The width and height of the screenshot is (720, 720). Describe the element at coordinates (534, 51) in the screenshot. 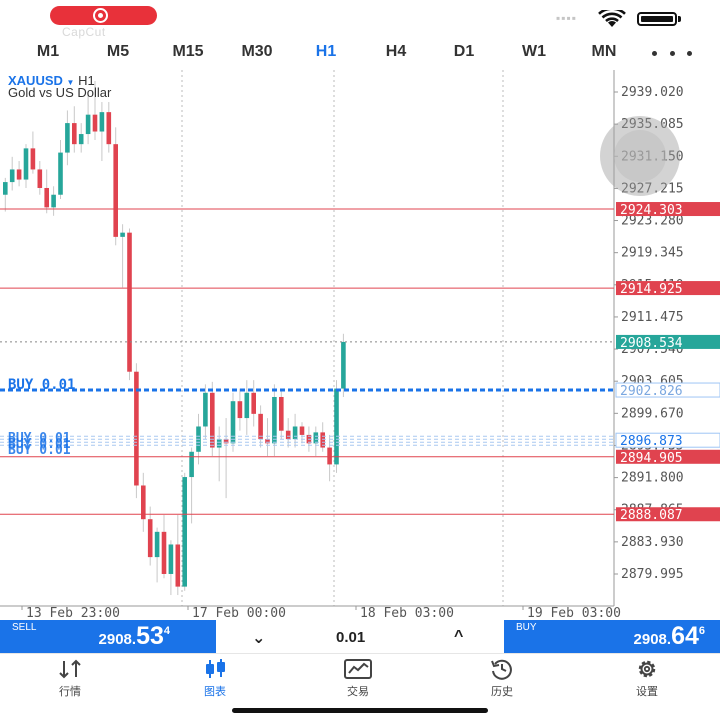

I see `timeframe-w1: W1` at that location.